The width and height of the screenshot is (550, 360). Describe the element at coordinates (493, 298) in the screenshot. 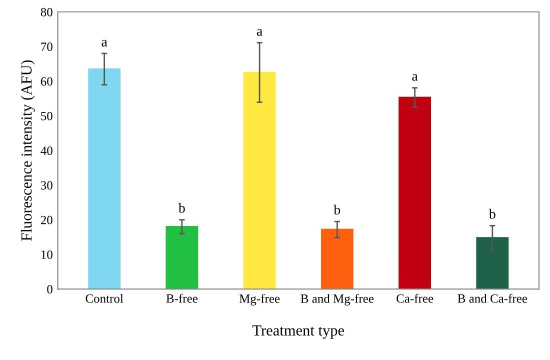

I see `x-tick-label: B and Ca-free` at that location.